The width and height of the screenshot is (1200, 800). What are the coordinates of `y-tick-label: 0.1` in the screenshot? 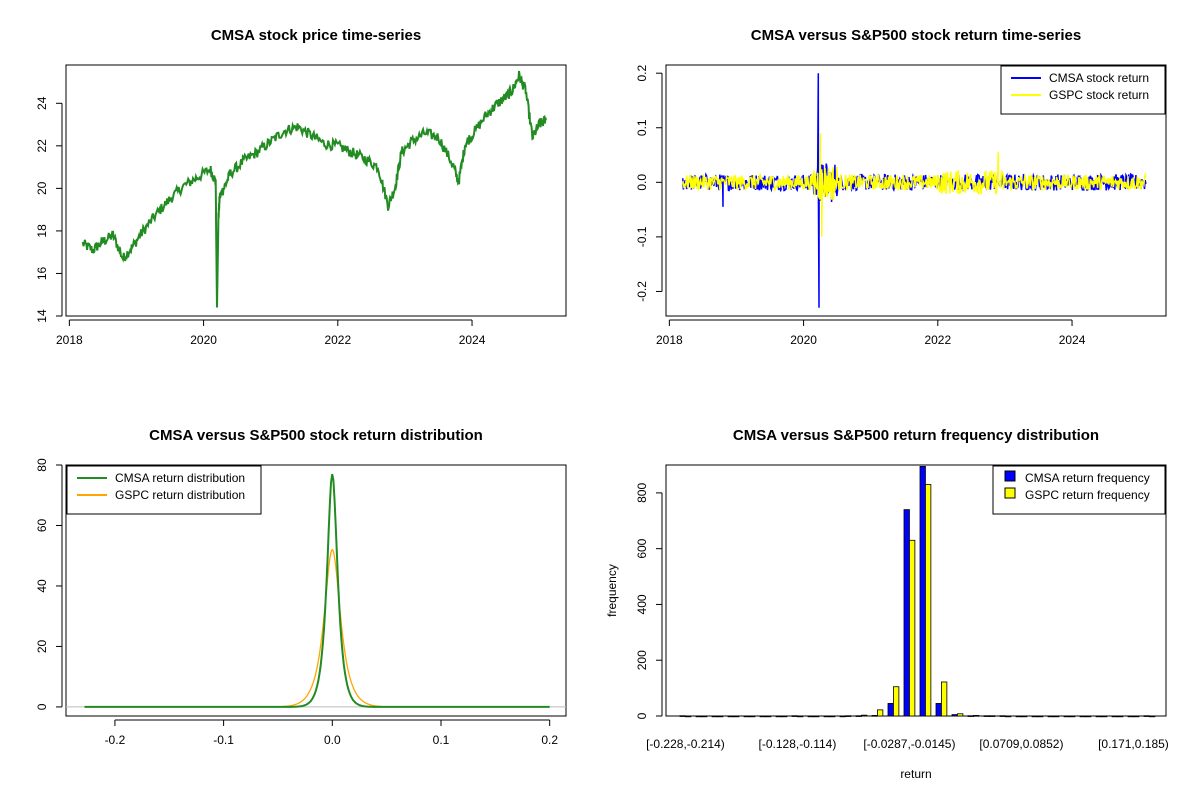 It's located at (642, 127).